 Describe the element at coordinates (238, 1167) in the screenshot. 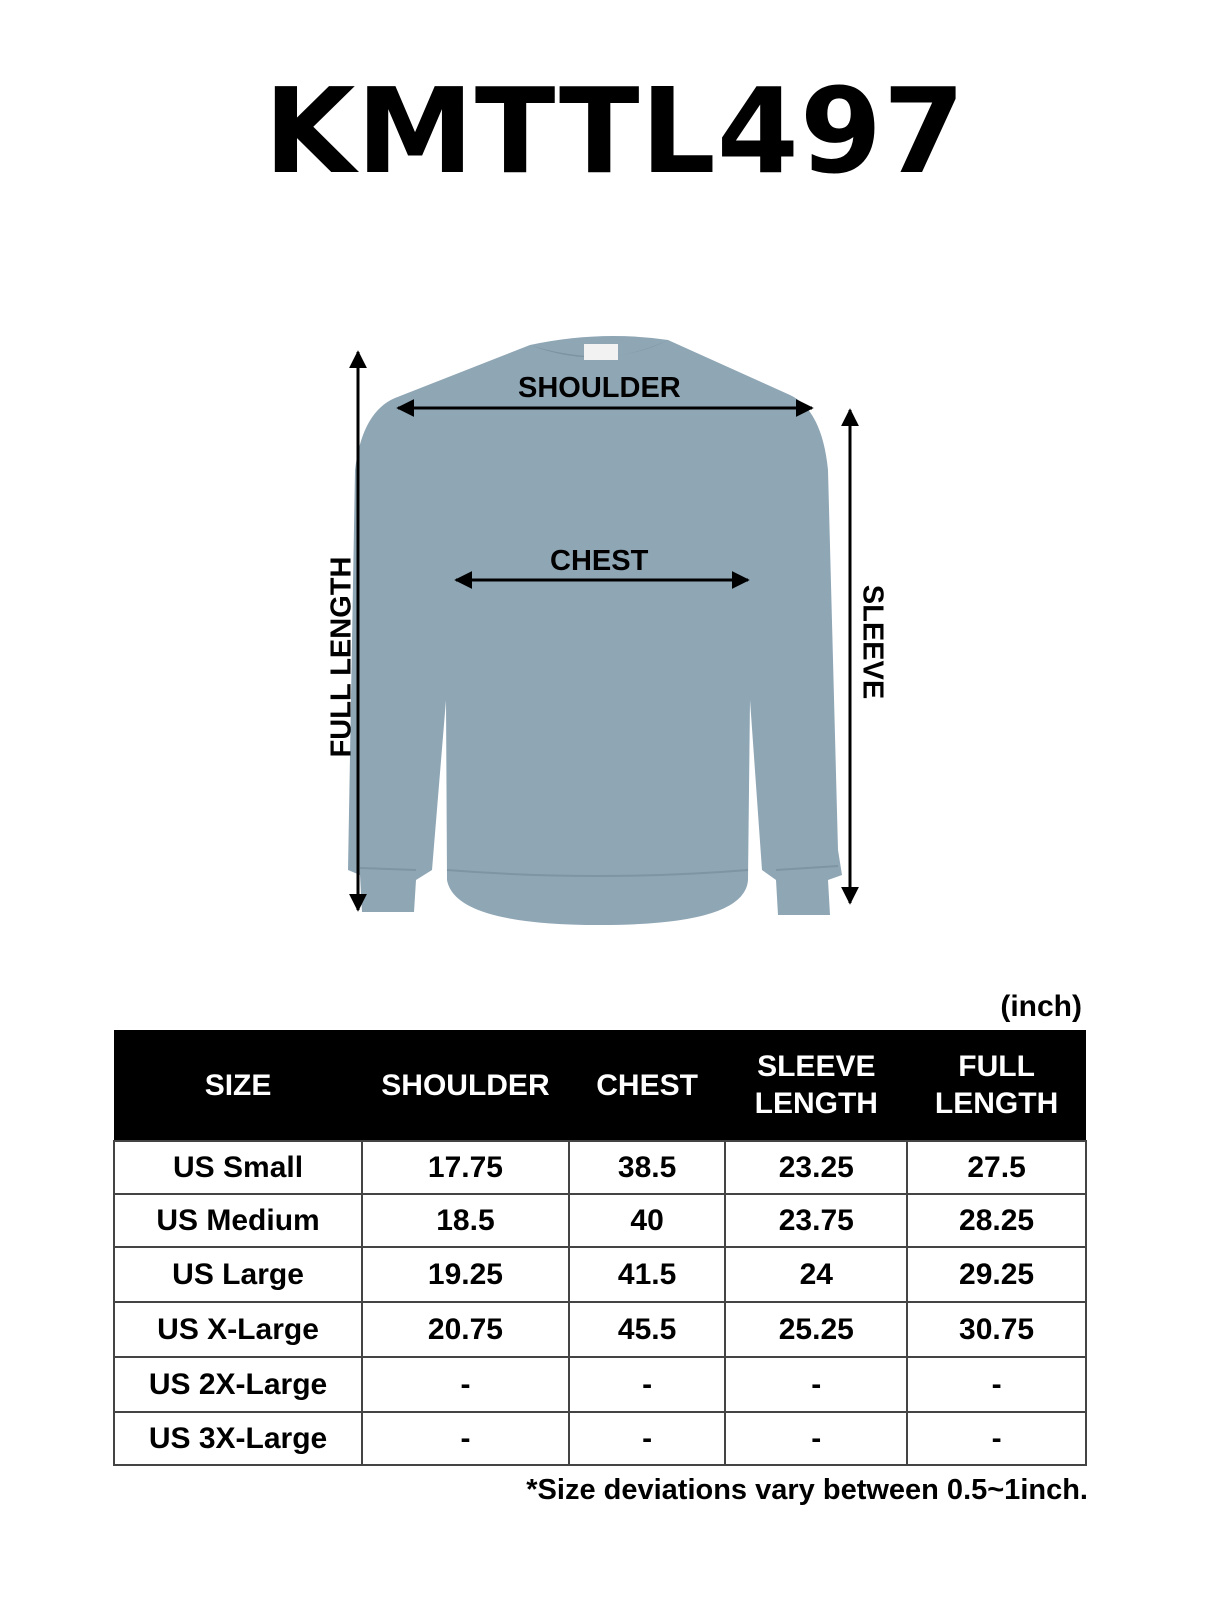

I see `cell-size: US Small` at that location.